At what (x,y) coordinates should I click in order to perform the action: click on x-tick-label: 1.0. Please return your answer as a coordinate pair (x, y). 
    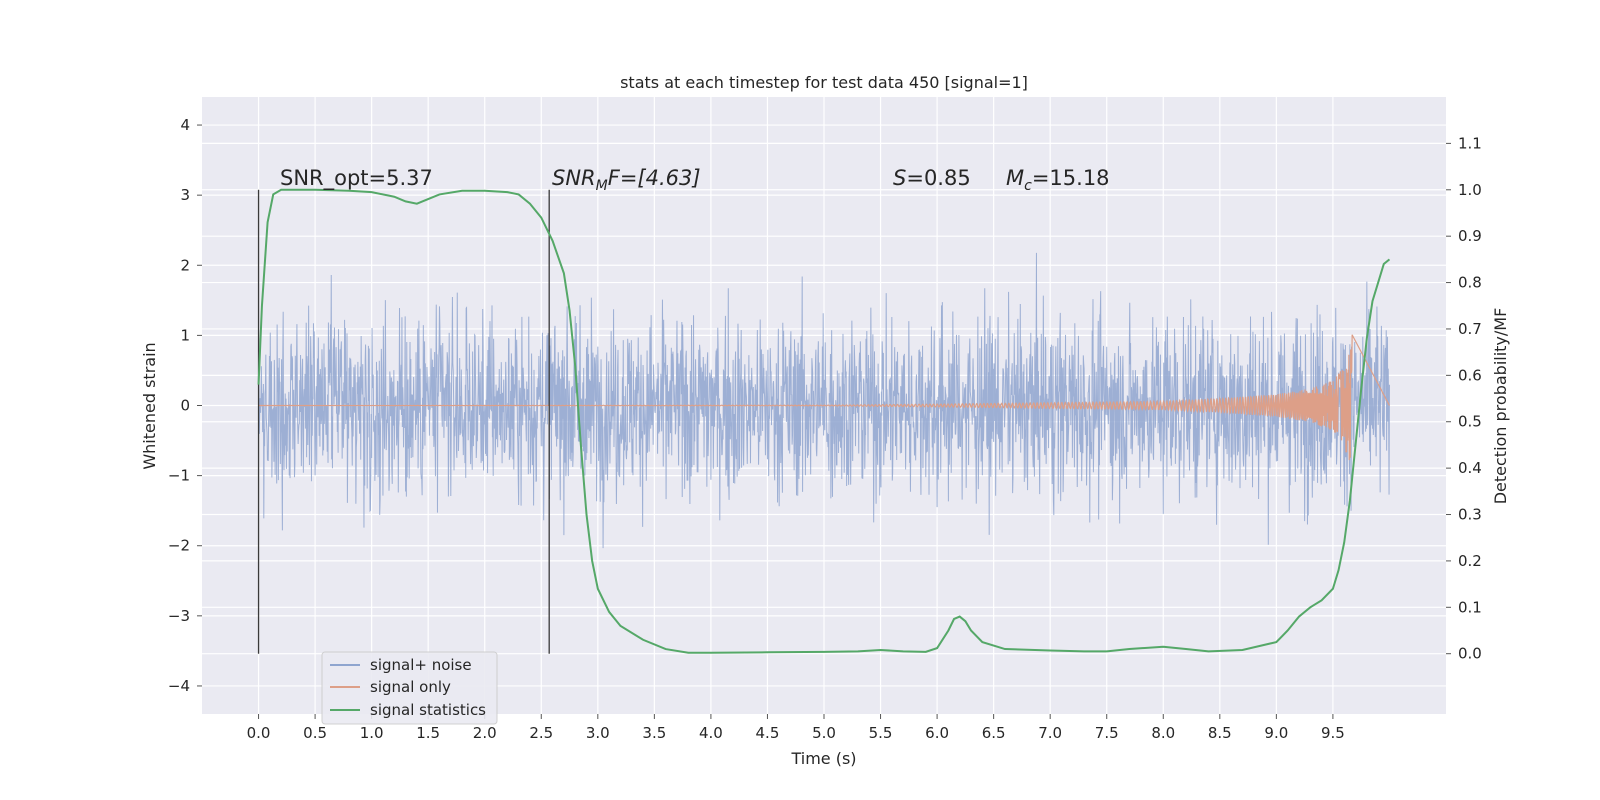
    Looking at the image, I should click on (372, 733).